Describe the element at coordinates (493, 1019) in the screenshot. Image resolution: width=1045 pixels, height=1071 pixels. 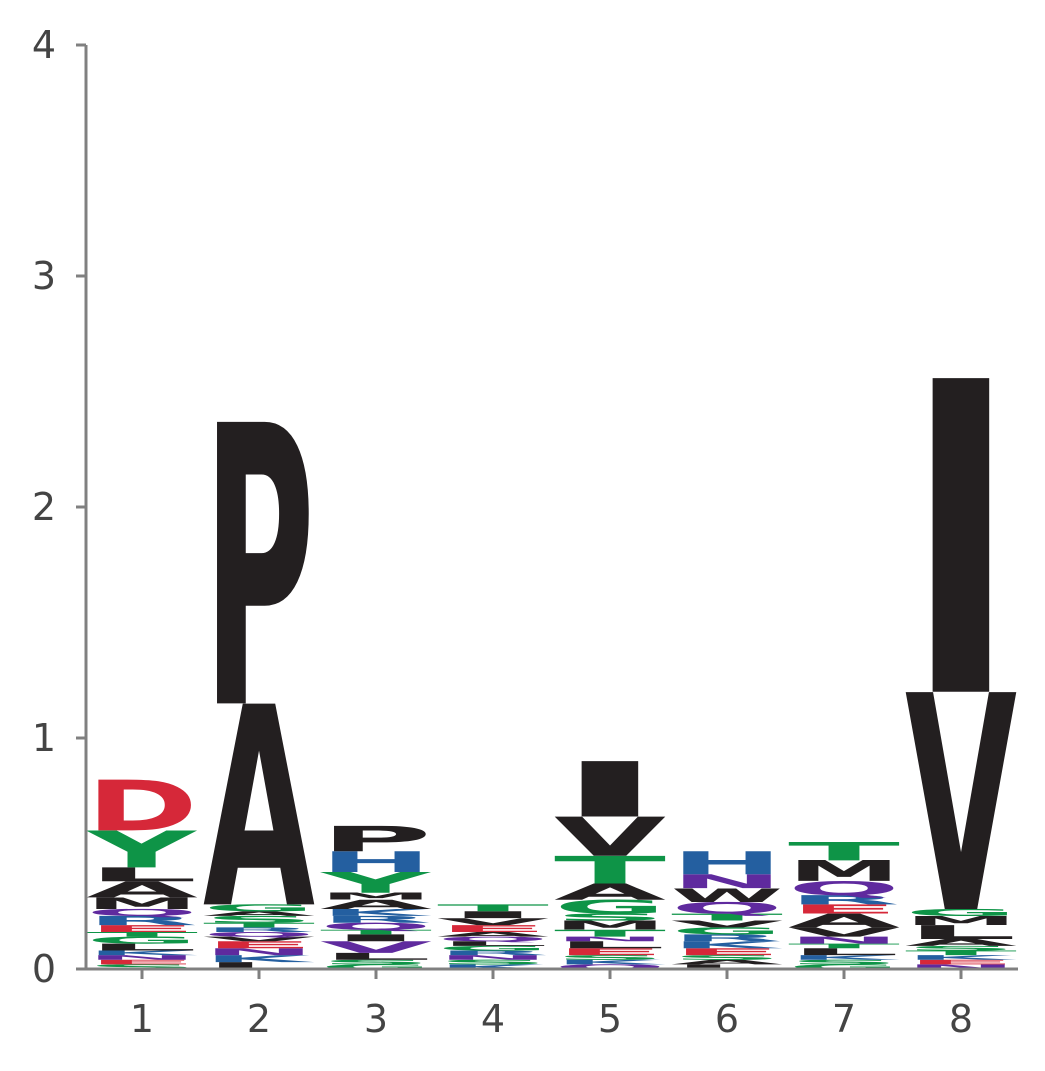
I see `x-tick-label: 4` at that location.